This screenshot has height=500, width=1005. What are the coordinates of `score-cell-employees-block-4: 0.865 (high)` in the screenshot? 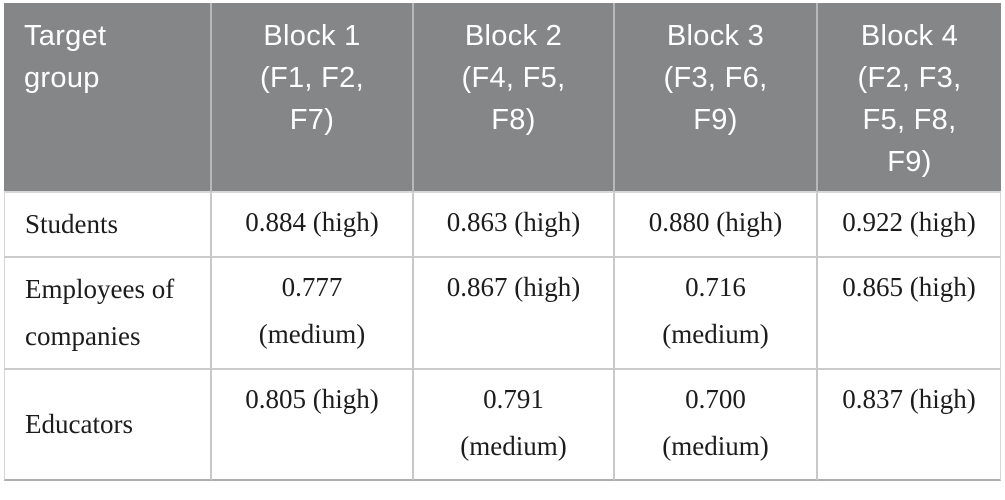 It's located at (909, 314).